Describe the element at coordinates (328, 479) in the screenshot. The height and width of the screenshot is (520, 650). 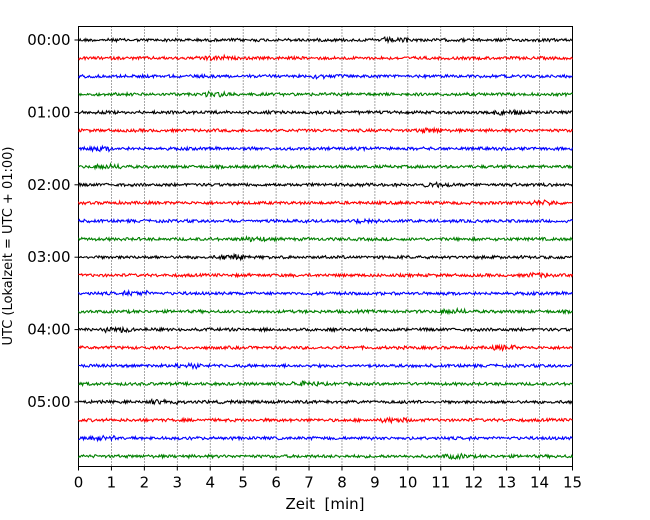
I see `x-tick-layer: 0 1 2 3 4 5 6 7 8 9 10 11 12 13 14 15` at that location.